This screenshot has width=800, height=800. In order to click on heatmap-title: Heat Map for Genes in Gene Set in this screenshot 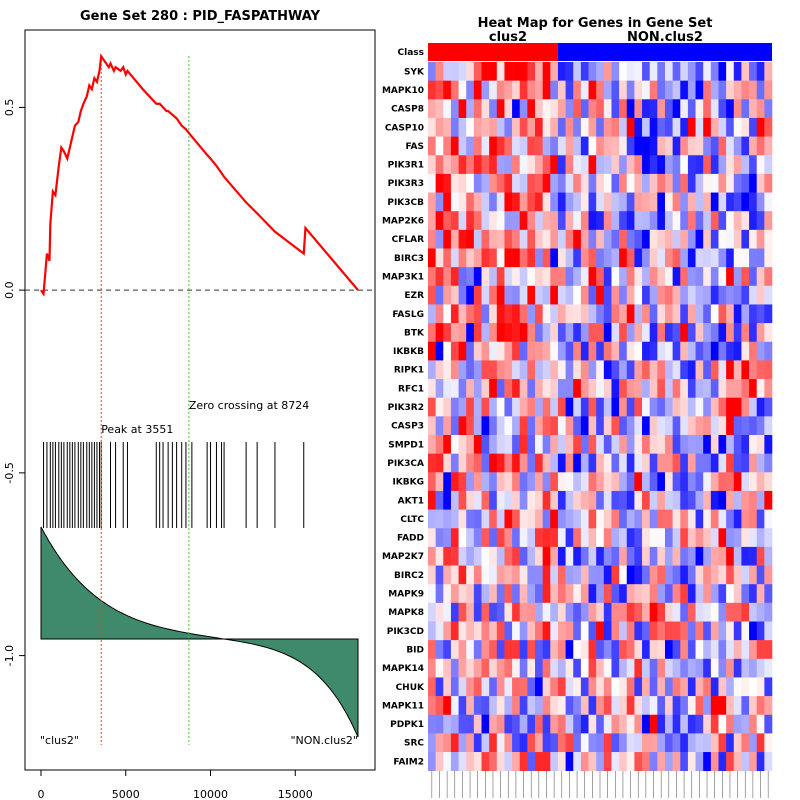, I will do `click(595, 23)`.